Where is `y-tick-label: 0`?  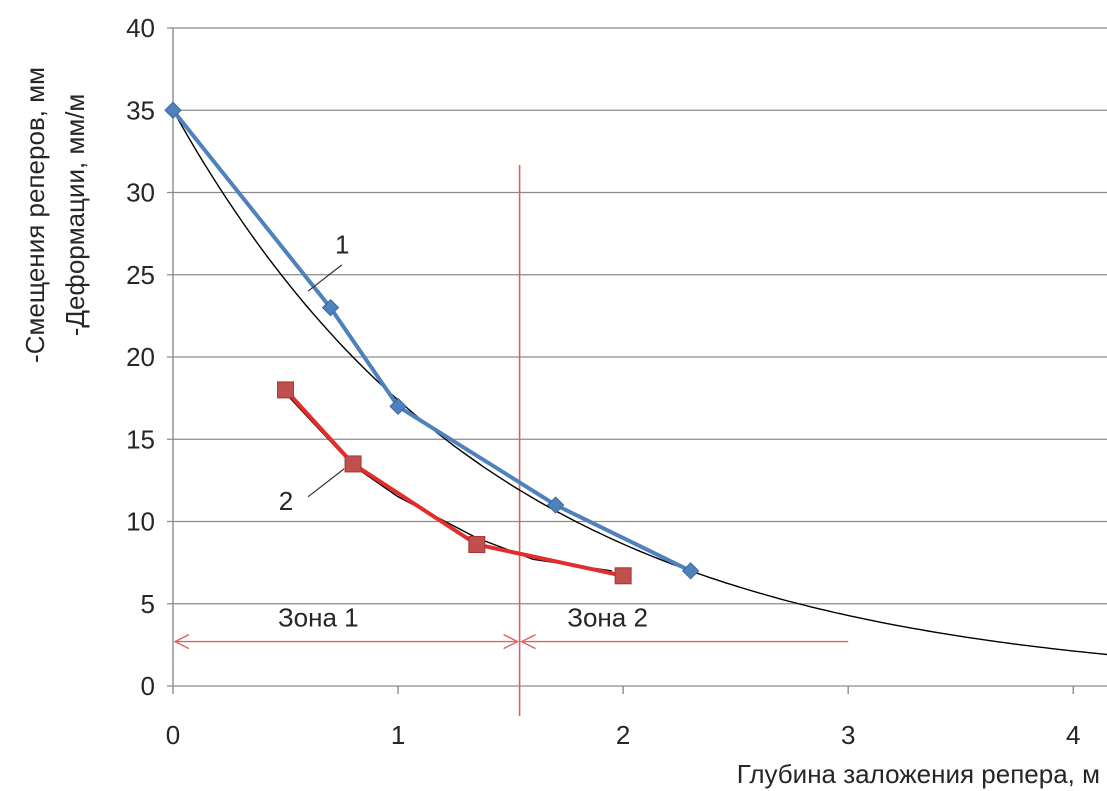 y-tick-label: 0 is located at coordinates (148, 686).